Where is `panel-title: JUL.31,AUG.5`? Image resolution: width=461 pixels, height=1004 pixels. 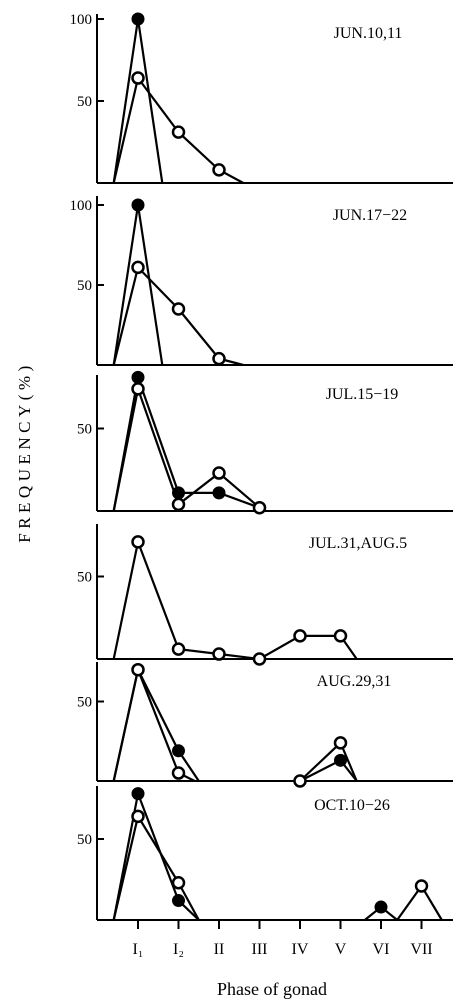 panel-title: JUL.31,AUG.5 is located at coordinates (358, 543).